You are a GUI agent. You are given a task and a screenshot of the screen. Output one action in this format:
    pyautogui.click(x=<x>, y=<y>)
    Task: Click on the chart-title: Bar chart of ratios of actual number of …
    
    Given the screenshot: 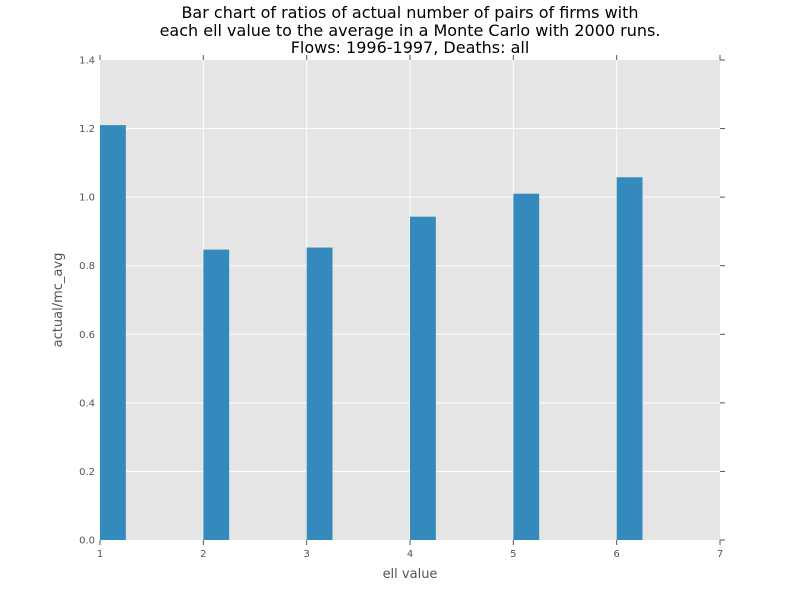 What is the action you would take?
    pyautogui.click(x=410, y=30)
    